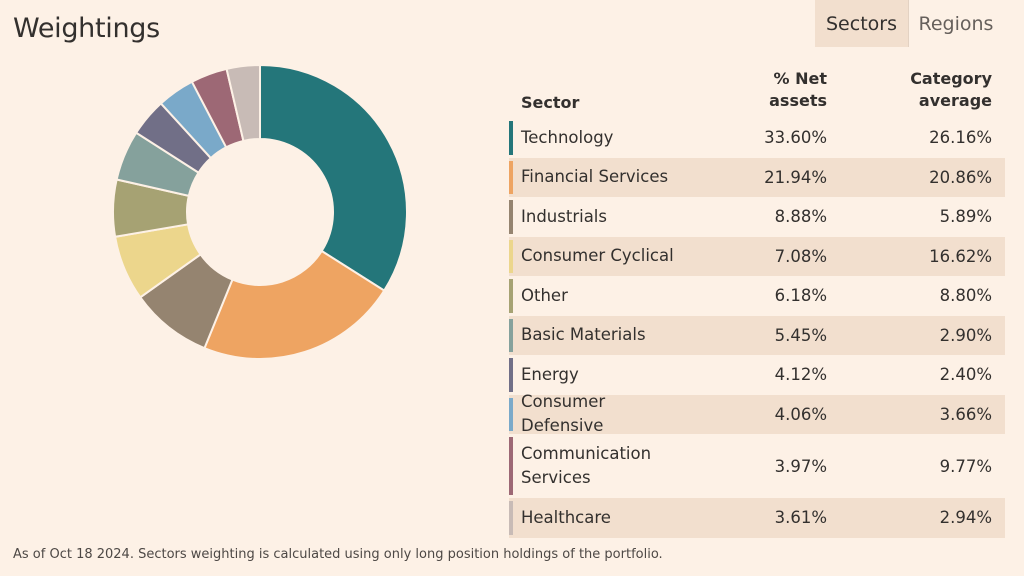  I want to click on category-average-value: 3.66%, so click(965, 414).